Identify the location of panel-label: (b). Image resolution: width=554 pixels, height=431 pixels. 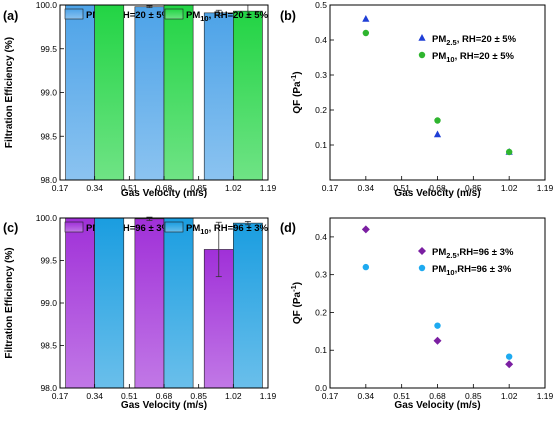
(288, 16).